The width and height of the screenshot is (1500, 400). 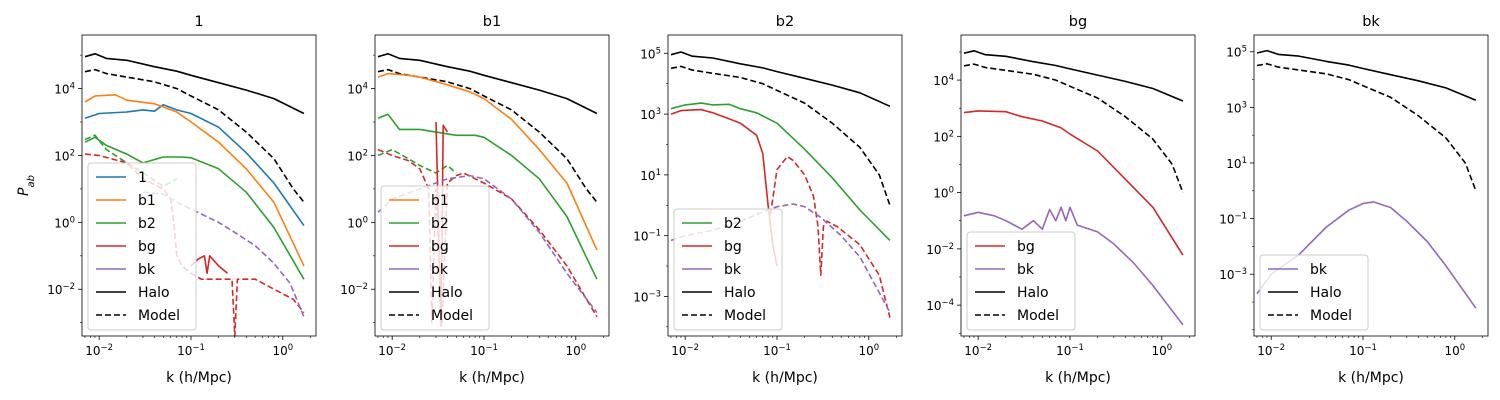 What do you see at coordinates (142, 246) in the screenshot?
I see `legend: 1 b1 b2 bg bk Halo Model` at bounding box center [142, 246].